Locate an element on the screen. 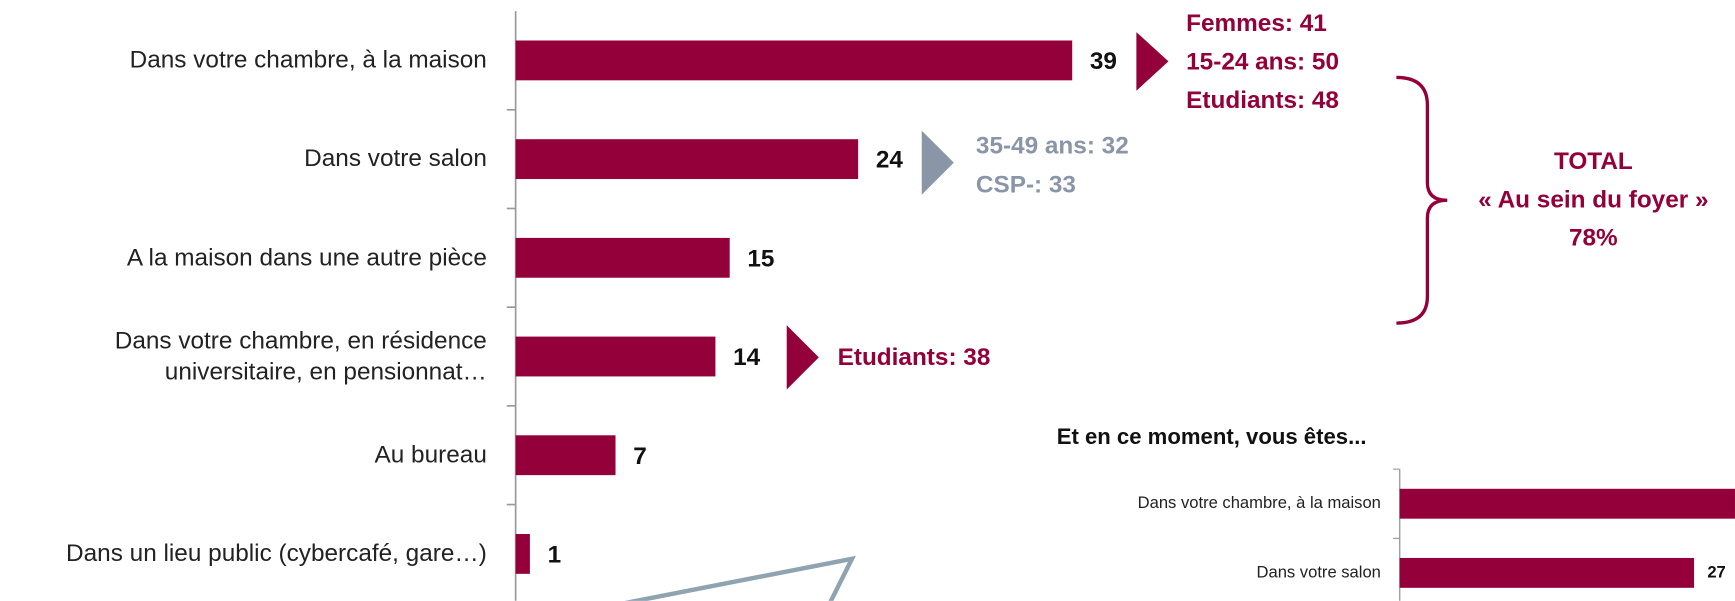 Image resolution: width=1735 pixels, height=601 pixels. annotation: 35-49 ans: 32 is located at coordinates (1052, 146).